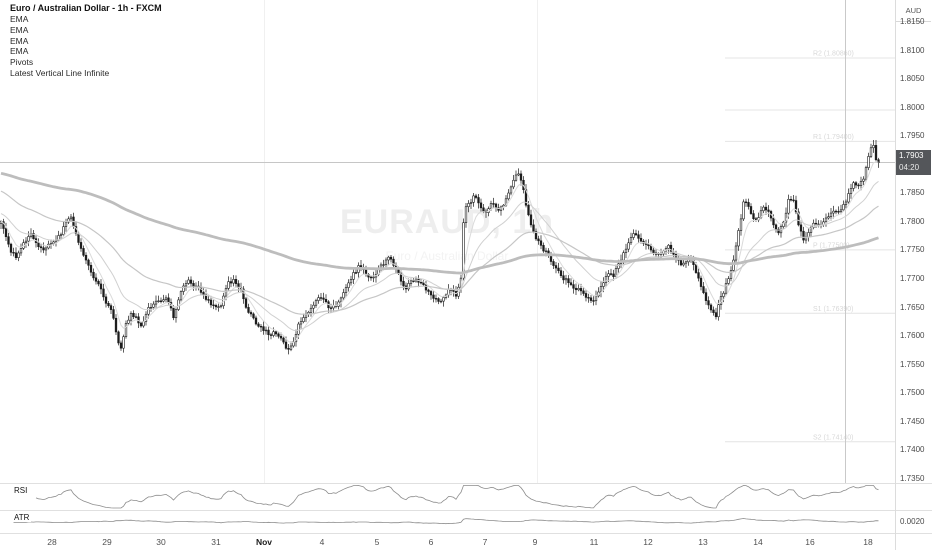 This screenshot has width=932, height=550. Describe the element at coordinates (60, 72) in the screenshot. I see `legend-item-vertical-line: Latest Vertical Line Infinite` at that location.